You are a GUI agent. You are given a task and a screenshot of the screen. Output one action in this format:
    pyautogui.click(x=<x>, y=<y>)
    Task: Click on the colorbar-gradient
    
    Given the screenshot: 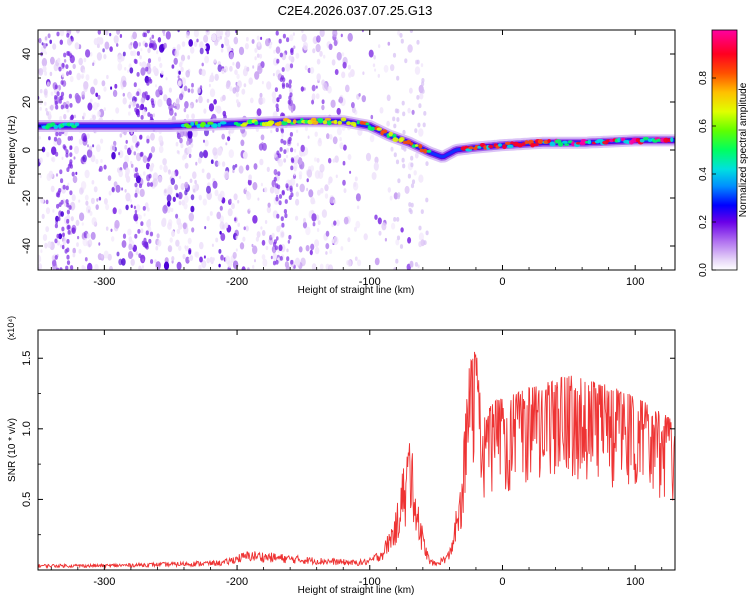 What is the action you would take?
    pyautogui.click(x=724, y=150)
    